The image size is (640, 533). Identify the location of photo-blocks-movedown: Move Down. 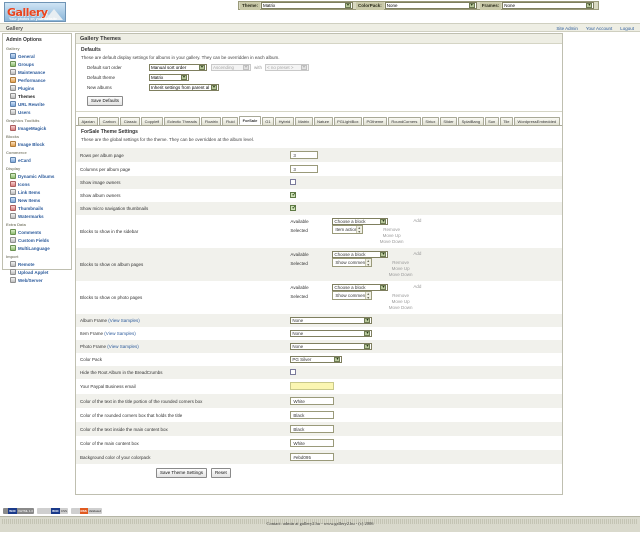
(400, 307).